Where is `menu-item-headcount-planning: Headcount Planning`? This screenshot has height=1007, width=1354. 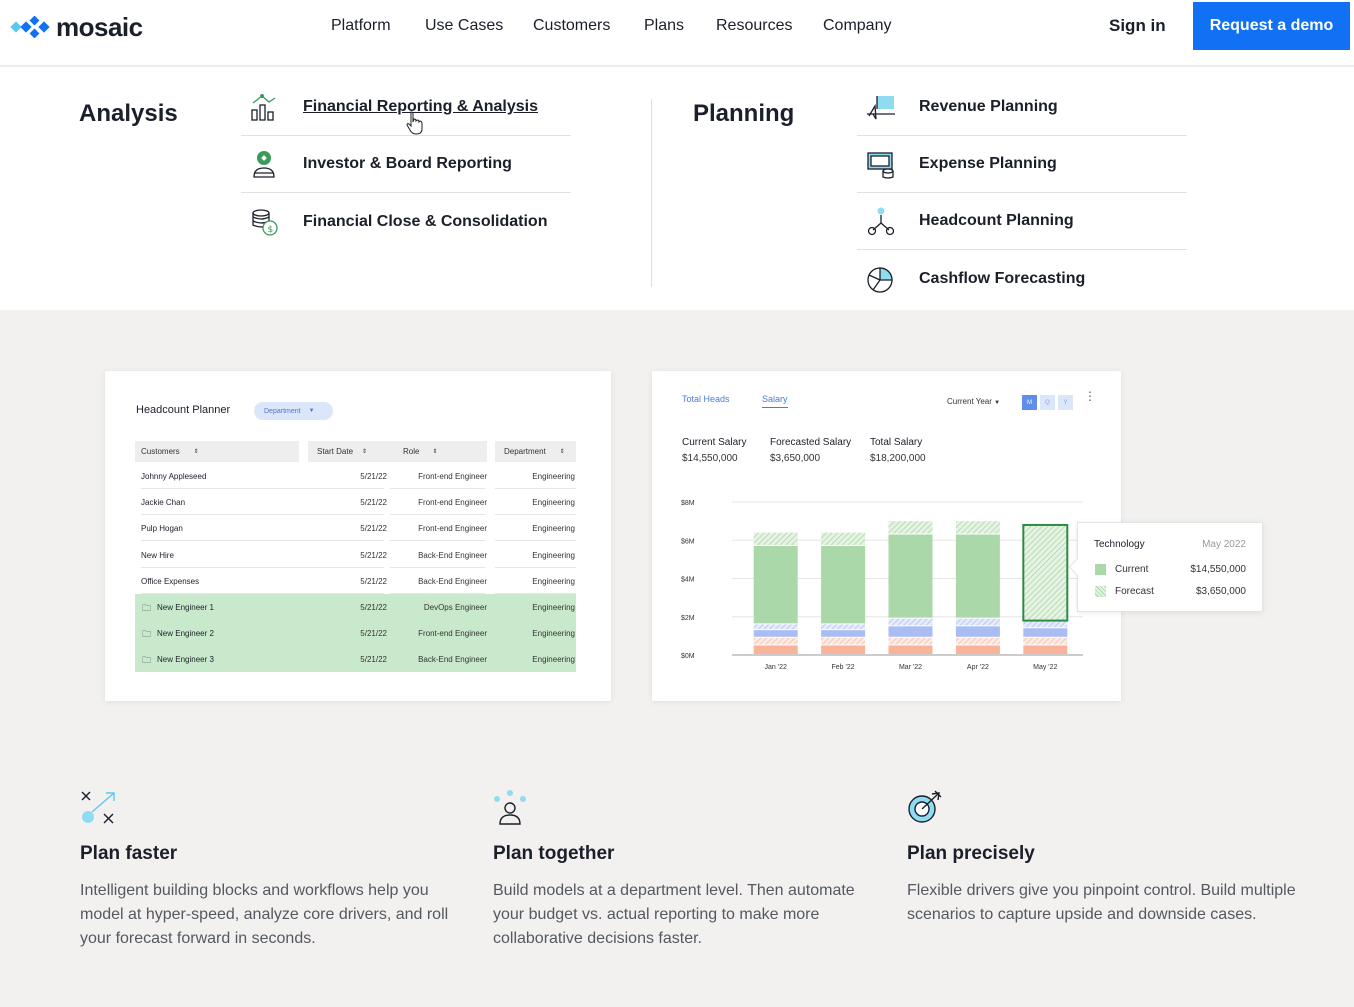
menu-item-headcount-planning: Headcount Planning is located at coordinates (1022, 221).